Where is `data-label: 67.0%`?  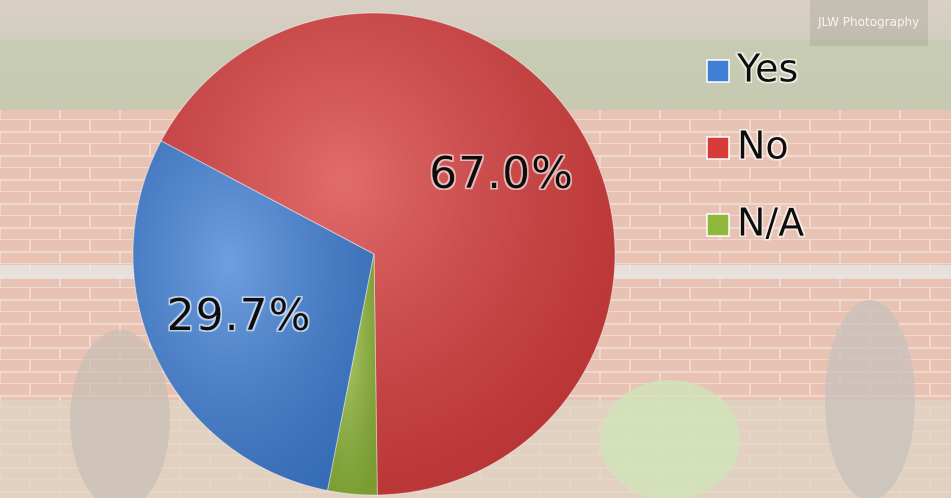 data-label: 67.0% is located at coordinates (501, 173).